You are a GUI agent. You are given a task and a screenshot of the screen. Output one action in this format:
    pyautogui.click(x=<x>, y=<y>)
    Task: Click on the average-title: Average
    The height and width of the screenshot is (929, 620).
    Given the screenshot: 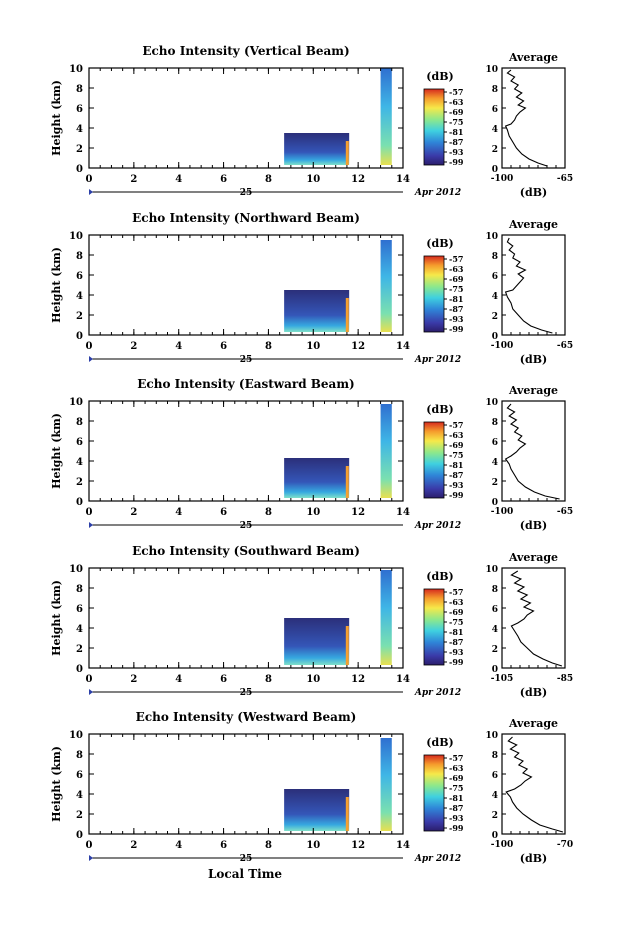 What is the action you would take?
    pyautogui.click(x=533, y=723)
    